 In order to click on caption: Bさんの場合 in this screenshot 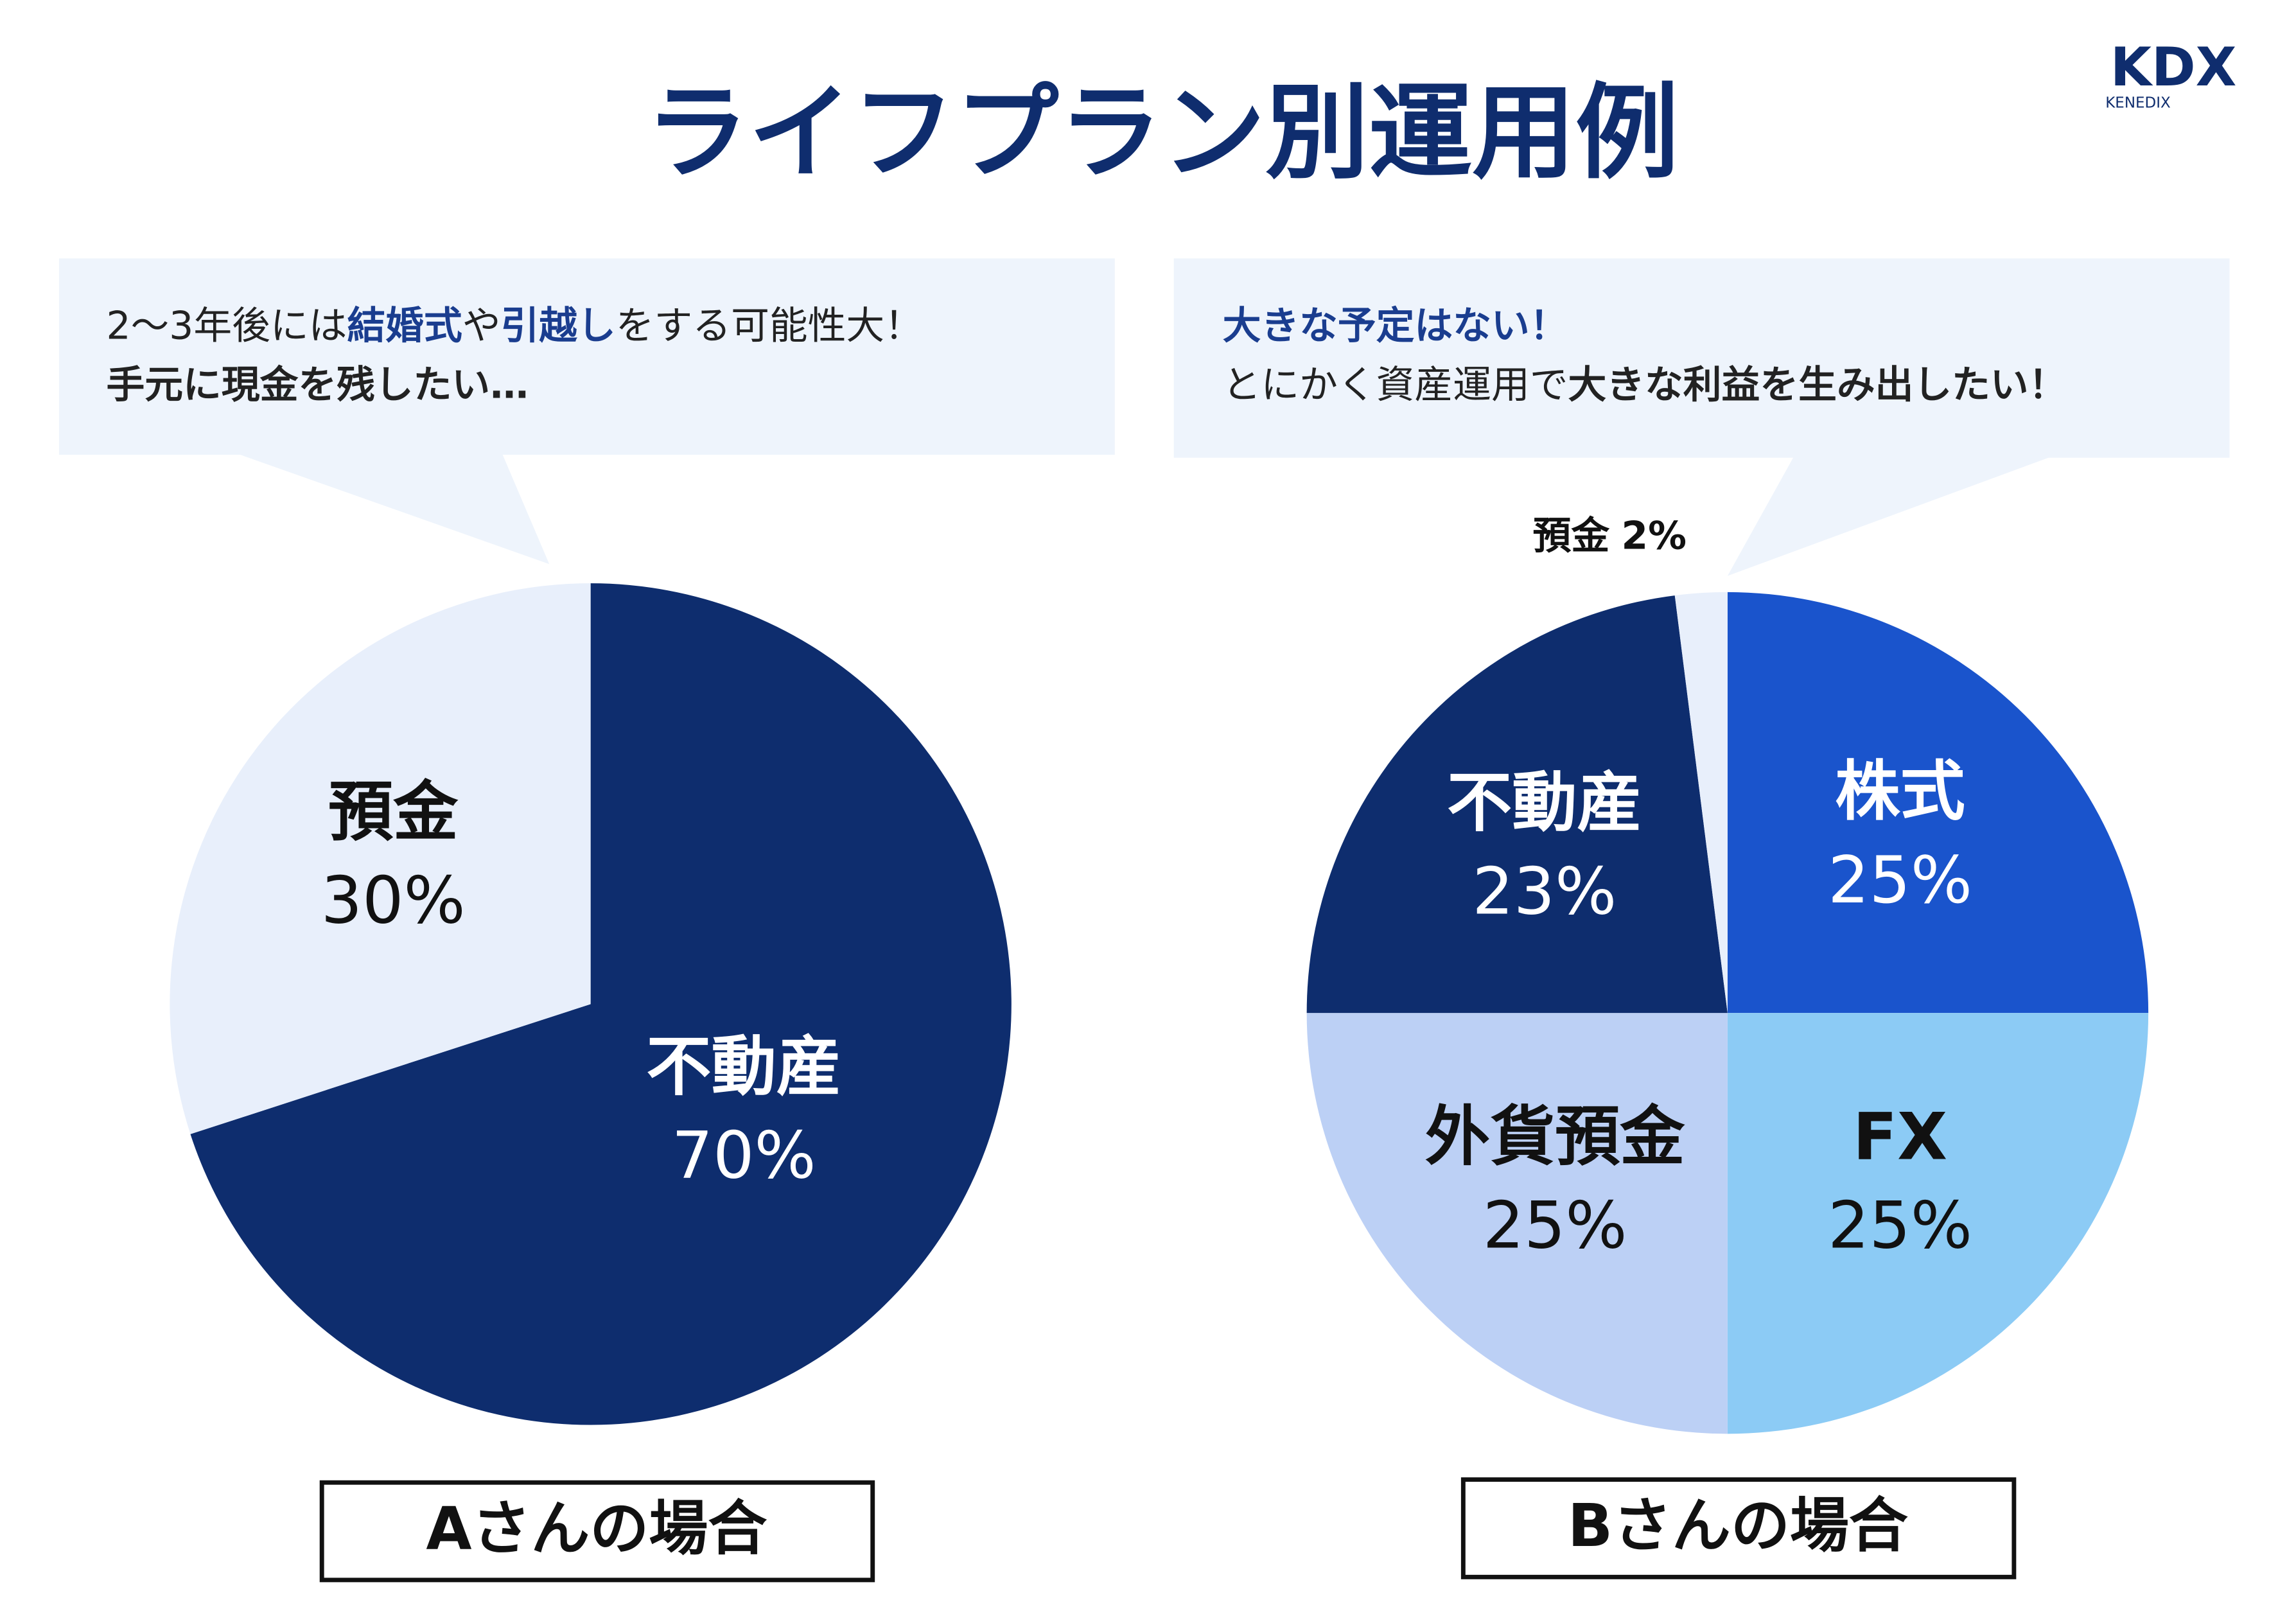, I will do `click(1738, 1525)`.